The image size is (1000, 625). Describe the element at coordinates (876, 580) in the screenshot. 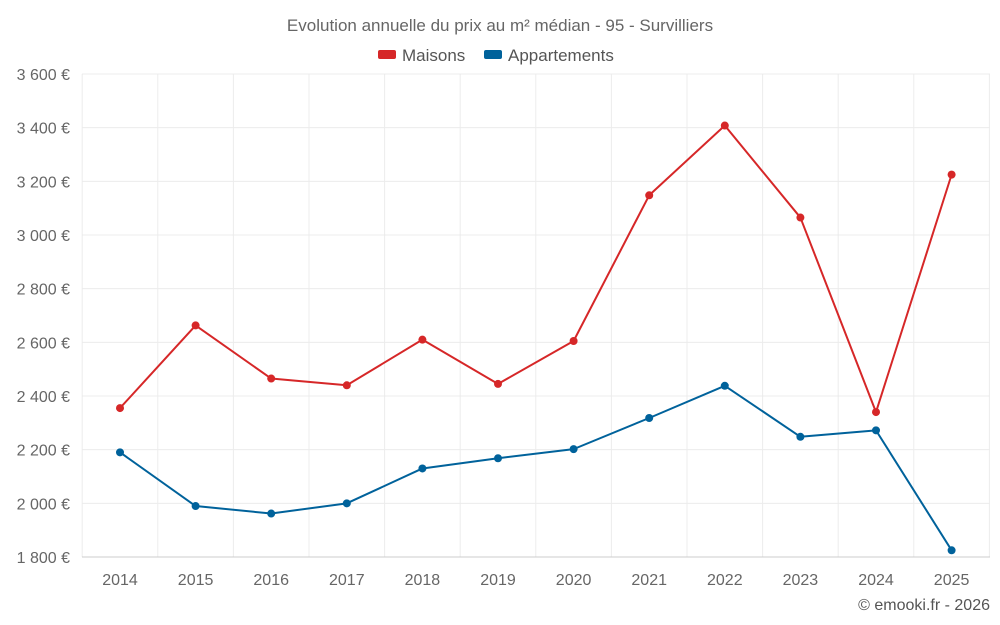

I see `x-tick-label: 2024` at that location.